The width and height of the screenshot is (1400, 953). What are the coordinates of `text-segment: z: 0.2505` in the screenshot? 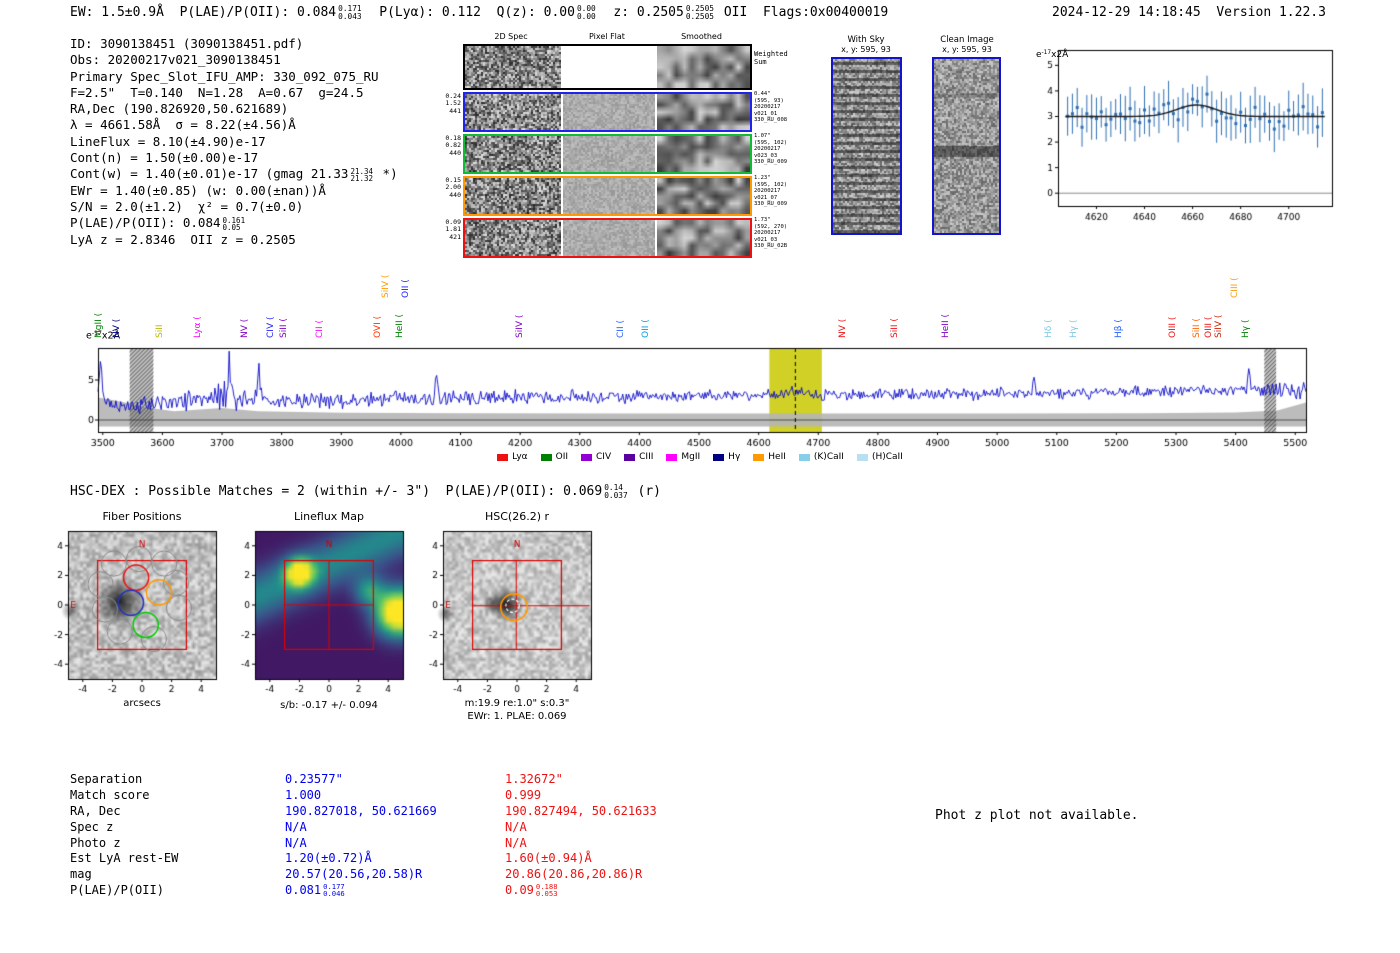 It's located at (640, 12).